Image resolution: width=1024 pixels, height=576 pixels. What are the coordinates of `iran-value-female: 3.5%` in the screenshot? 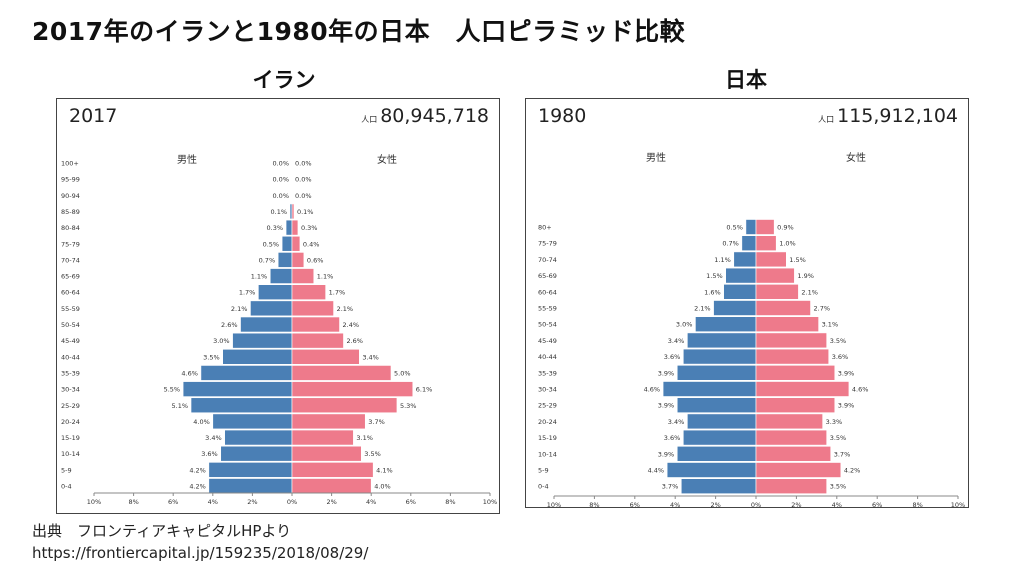 It's located at (372, 454).